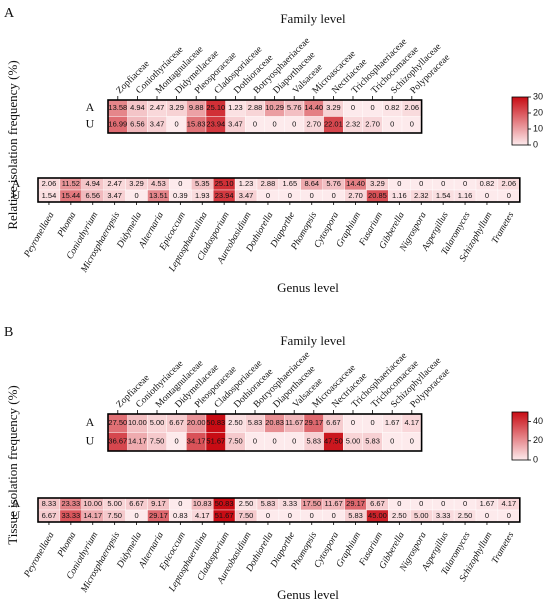 Image resolution: width=550 pixels, height=602 pixels. Describe the element at coordinates (114, 183) in the screenshot. I see `genus-cell-label: 2.47` at that location.